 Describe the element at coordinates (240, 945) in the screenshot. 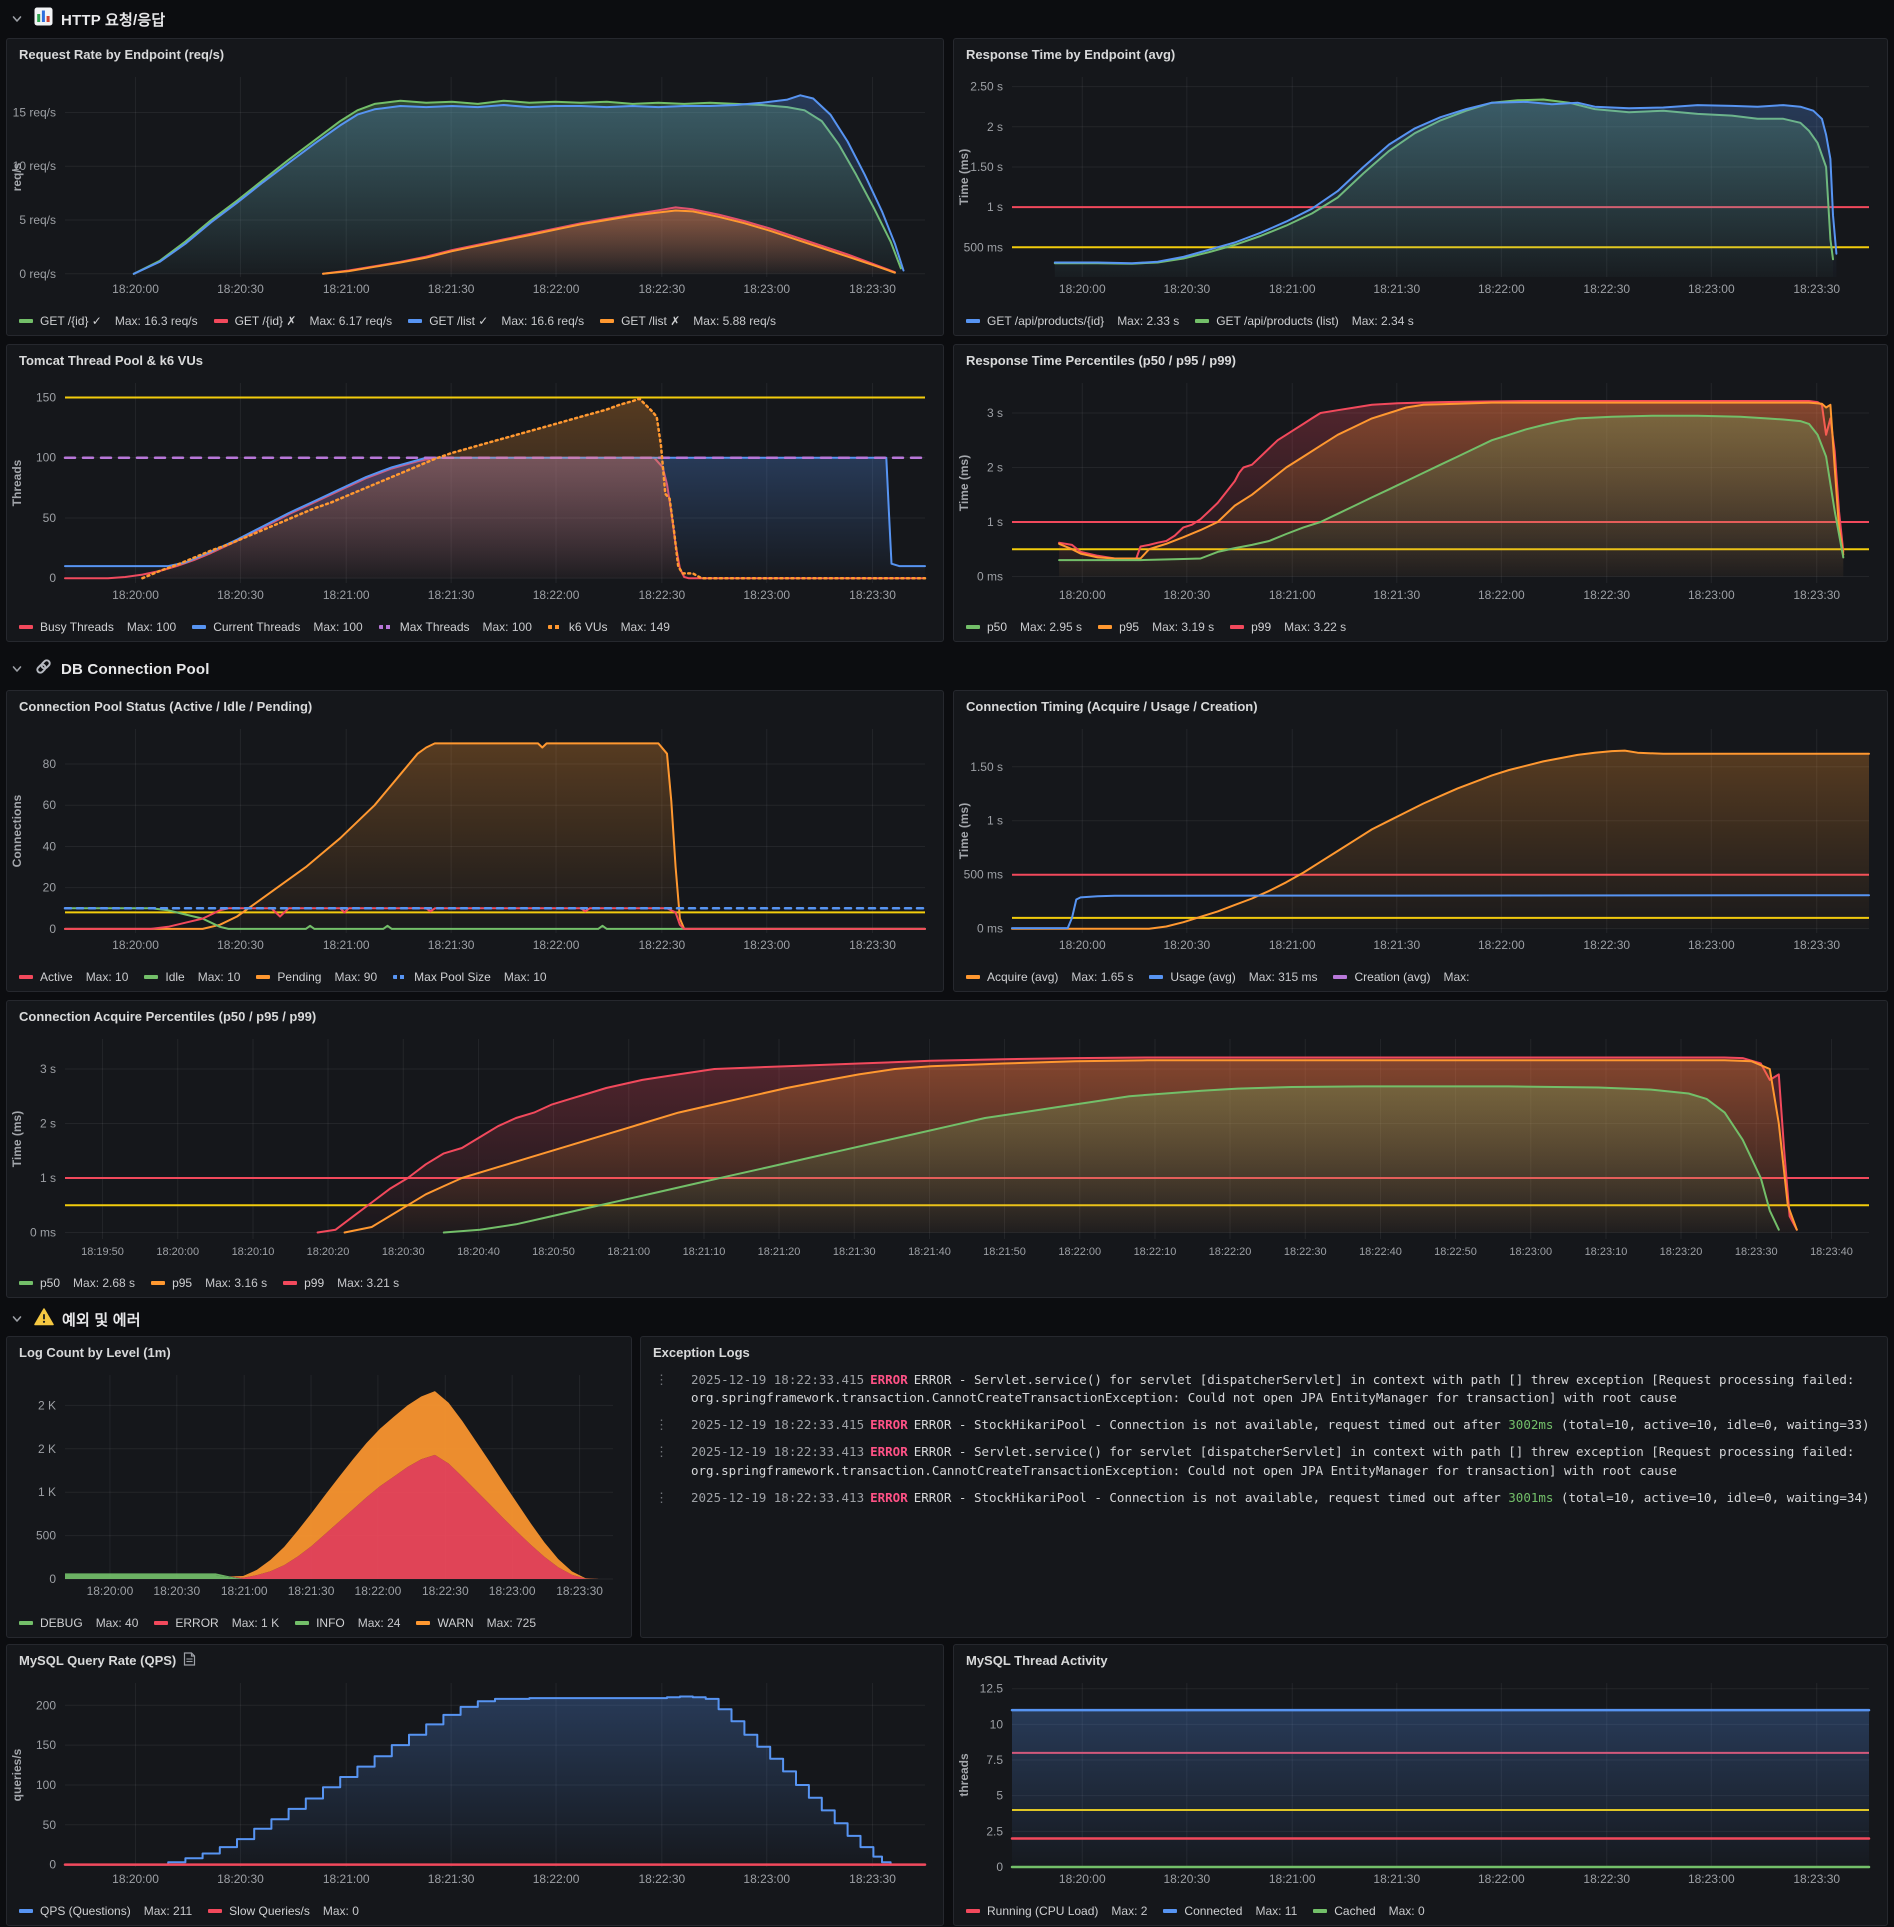

I see `svg-text: 18:20:30` at that location.